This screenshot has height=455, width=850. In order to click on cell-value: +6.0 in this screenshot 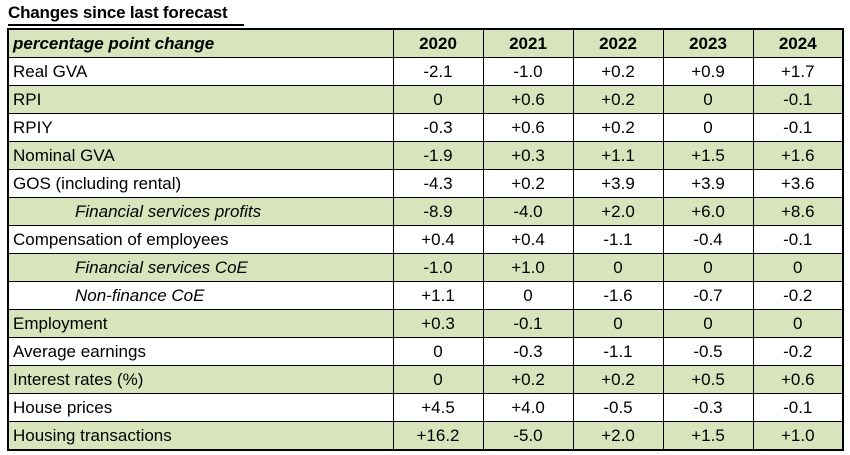, I will do `click(708, 211)`.